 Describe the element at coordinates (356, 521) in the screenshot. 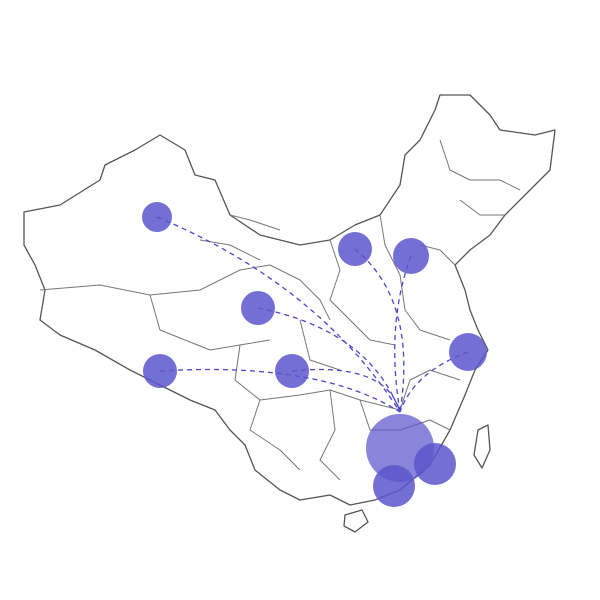

I see `hainan-island` at that location.